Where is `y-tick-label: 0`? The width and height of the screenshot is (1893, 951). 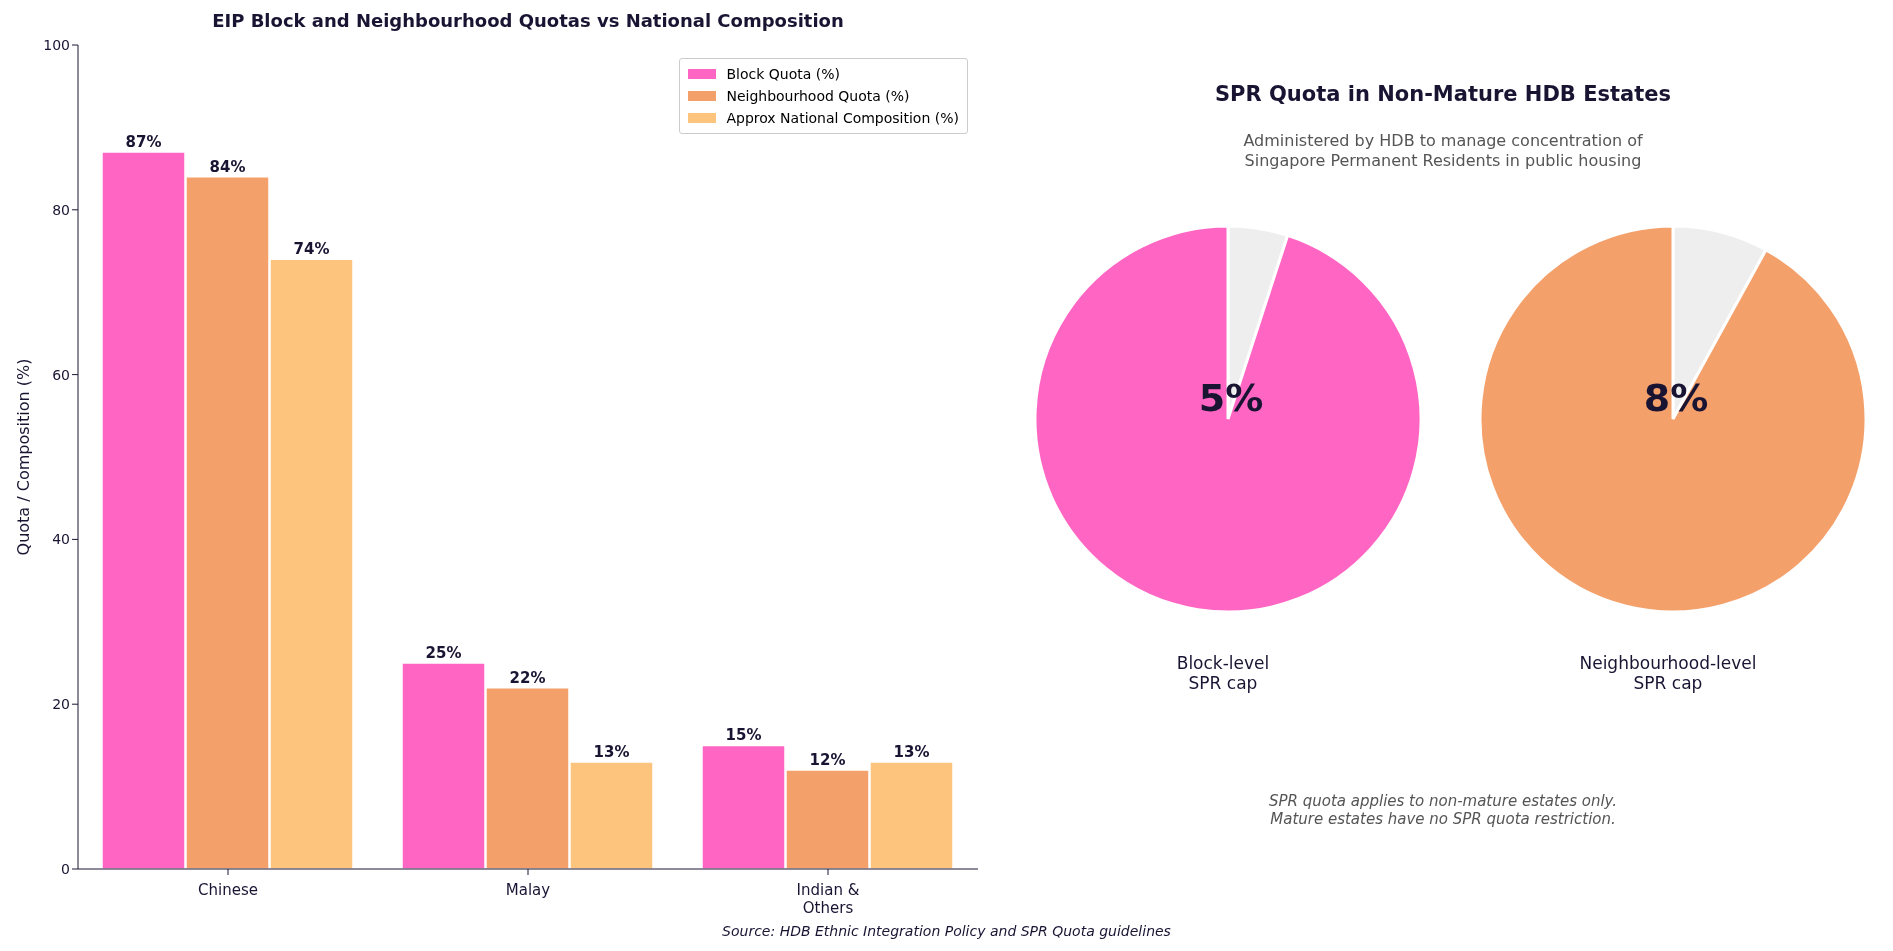 y-tick-label: 0 is located at coordinates (65, 868).